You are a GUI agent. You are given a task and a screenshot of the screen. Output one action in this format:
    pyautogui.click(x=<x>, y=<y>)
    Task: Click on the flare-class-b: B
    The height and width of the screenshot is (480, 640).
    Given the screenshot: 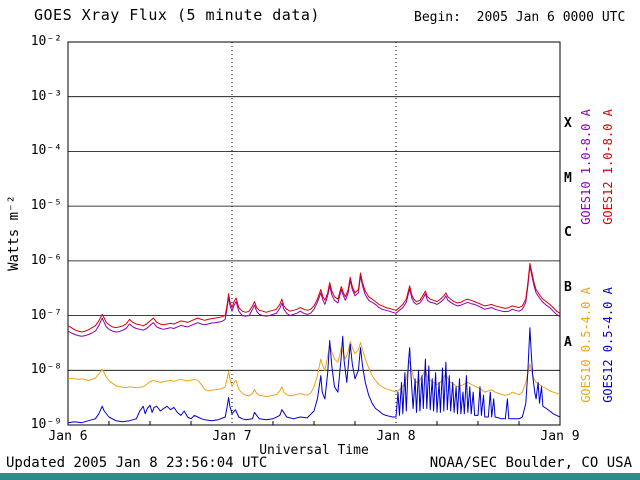 What is the action you would take?
    pyautogui.click(x=568, y=287)
    